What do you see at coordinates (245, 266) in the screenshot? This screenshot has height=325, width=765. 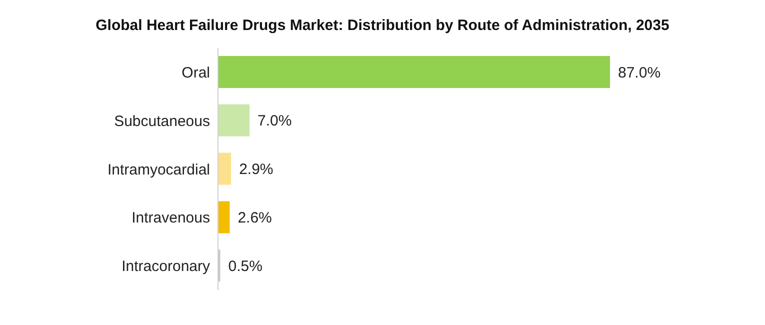 I see `data-label: 0.5%` at bounding box center [245, 266].